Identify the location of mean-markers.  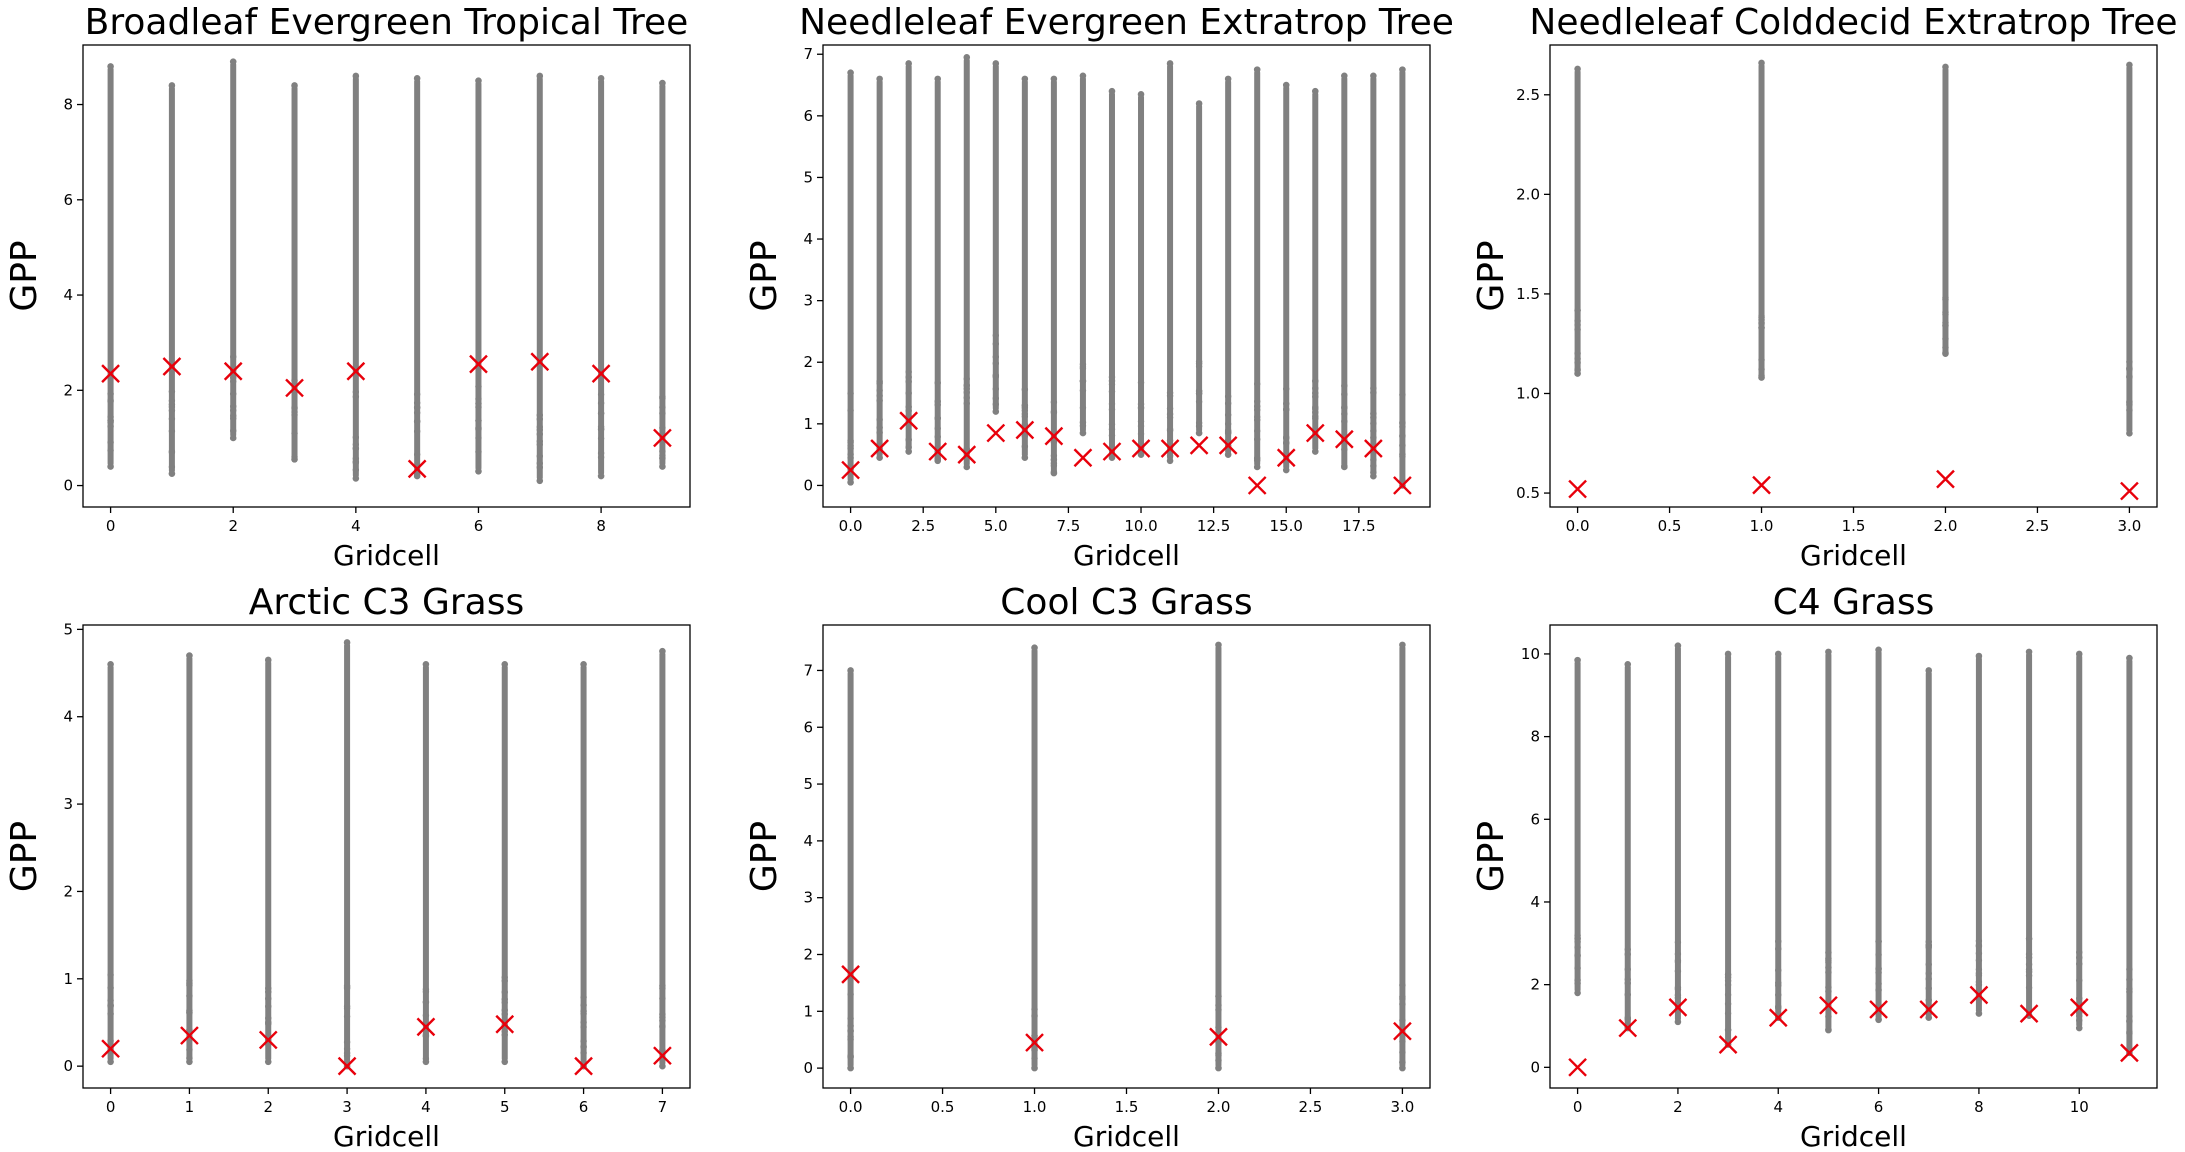
(386, 1045).